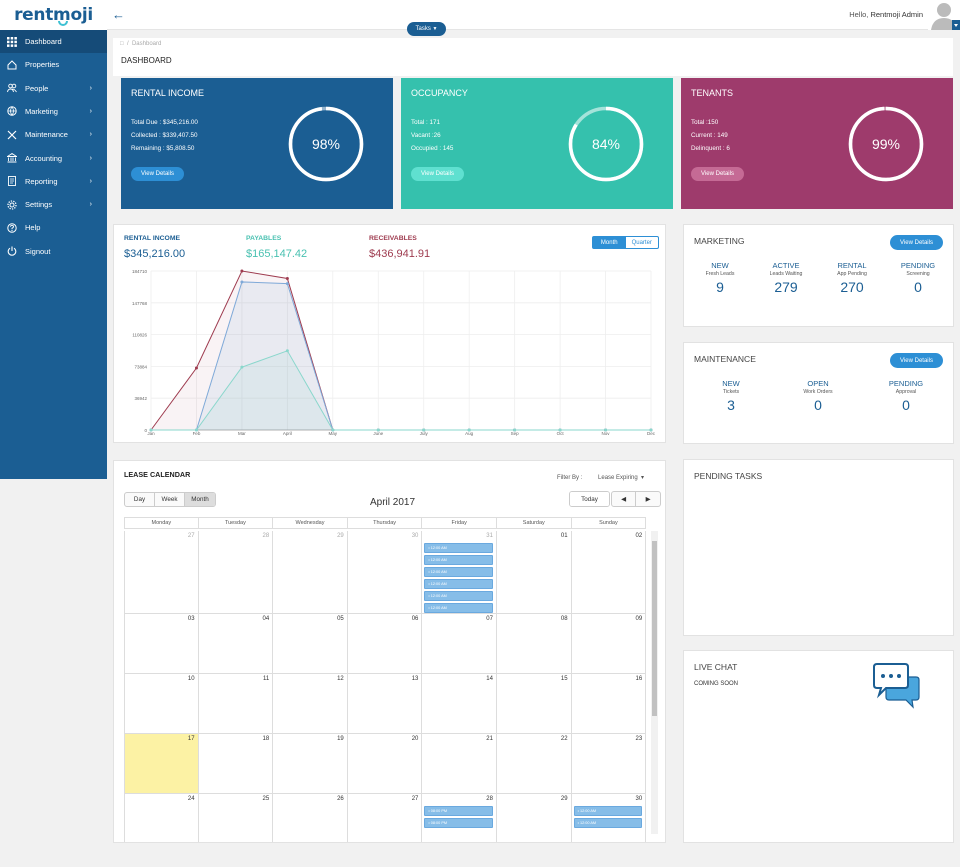  I want to click on calendar-day-cell: 20, so click(385, 764).